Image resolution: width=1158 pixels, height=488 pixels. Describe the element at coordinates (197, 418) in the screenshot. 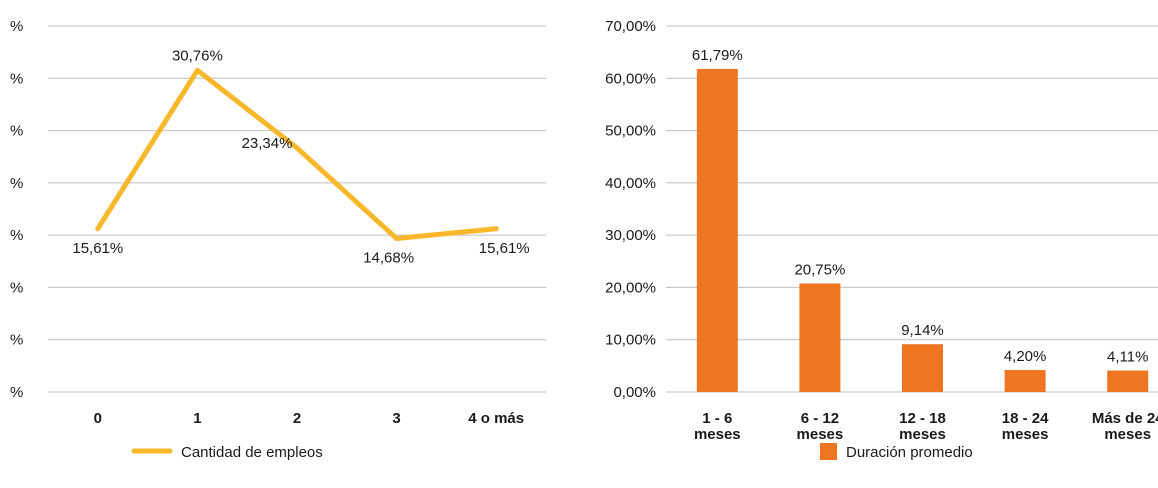

I see `x-tick-label: 1` at that location.